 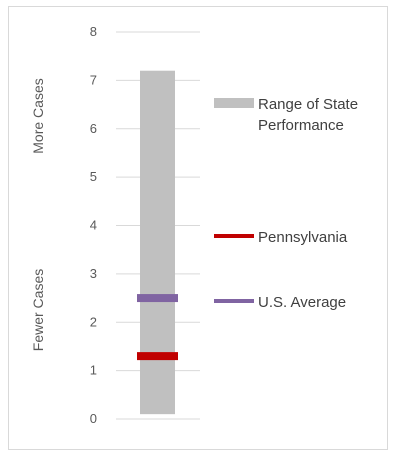 What do you see at coordinates (93, 370) in the screenshot?
I see `y-tick-label: 1` at bounding box center [93, 370].